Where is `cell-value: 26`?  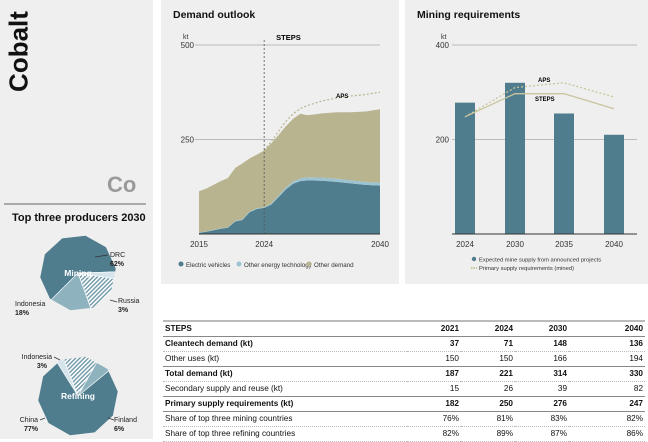
cell-value: 26 is located at coordinates (488, 389).